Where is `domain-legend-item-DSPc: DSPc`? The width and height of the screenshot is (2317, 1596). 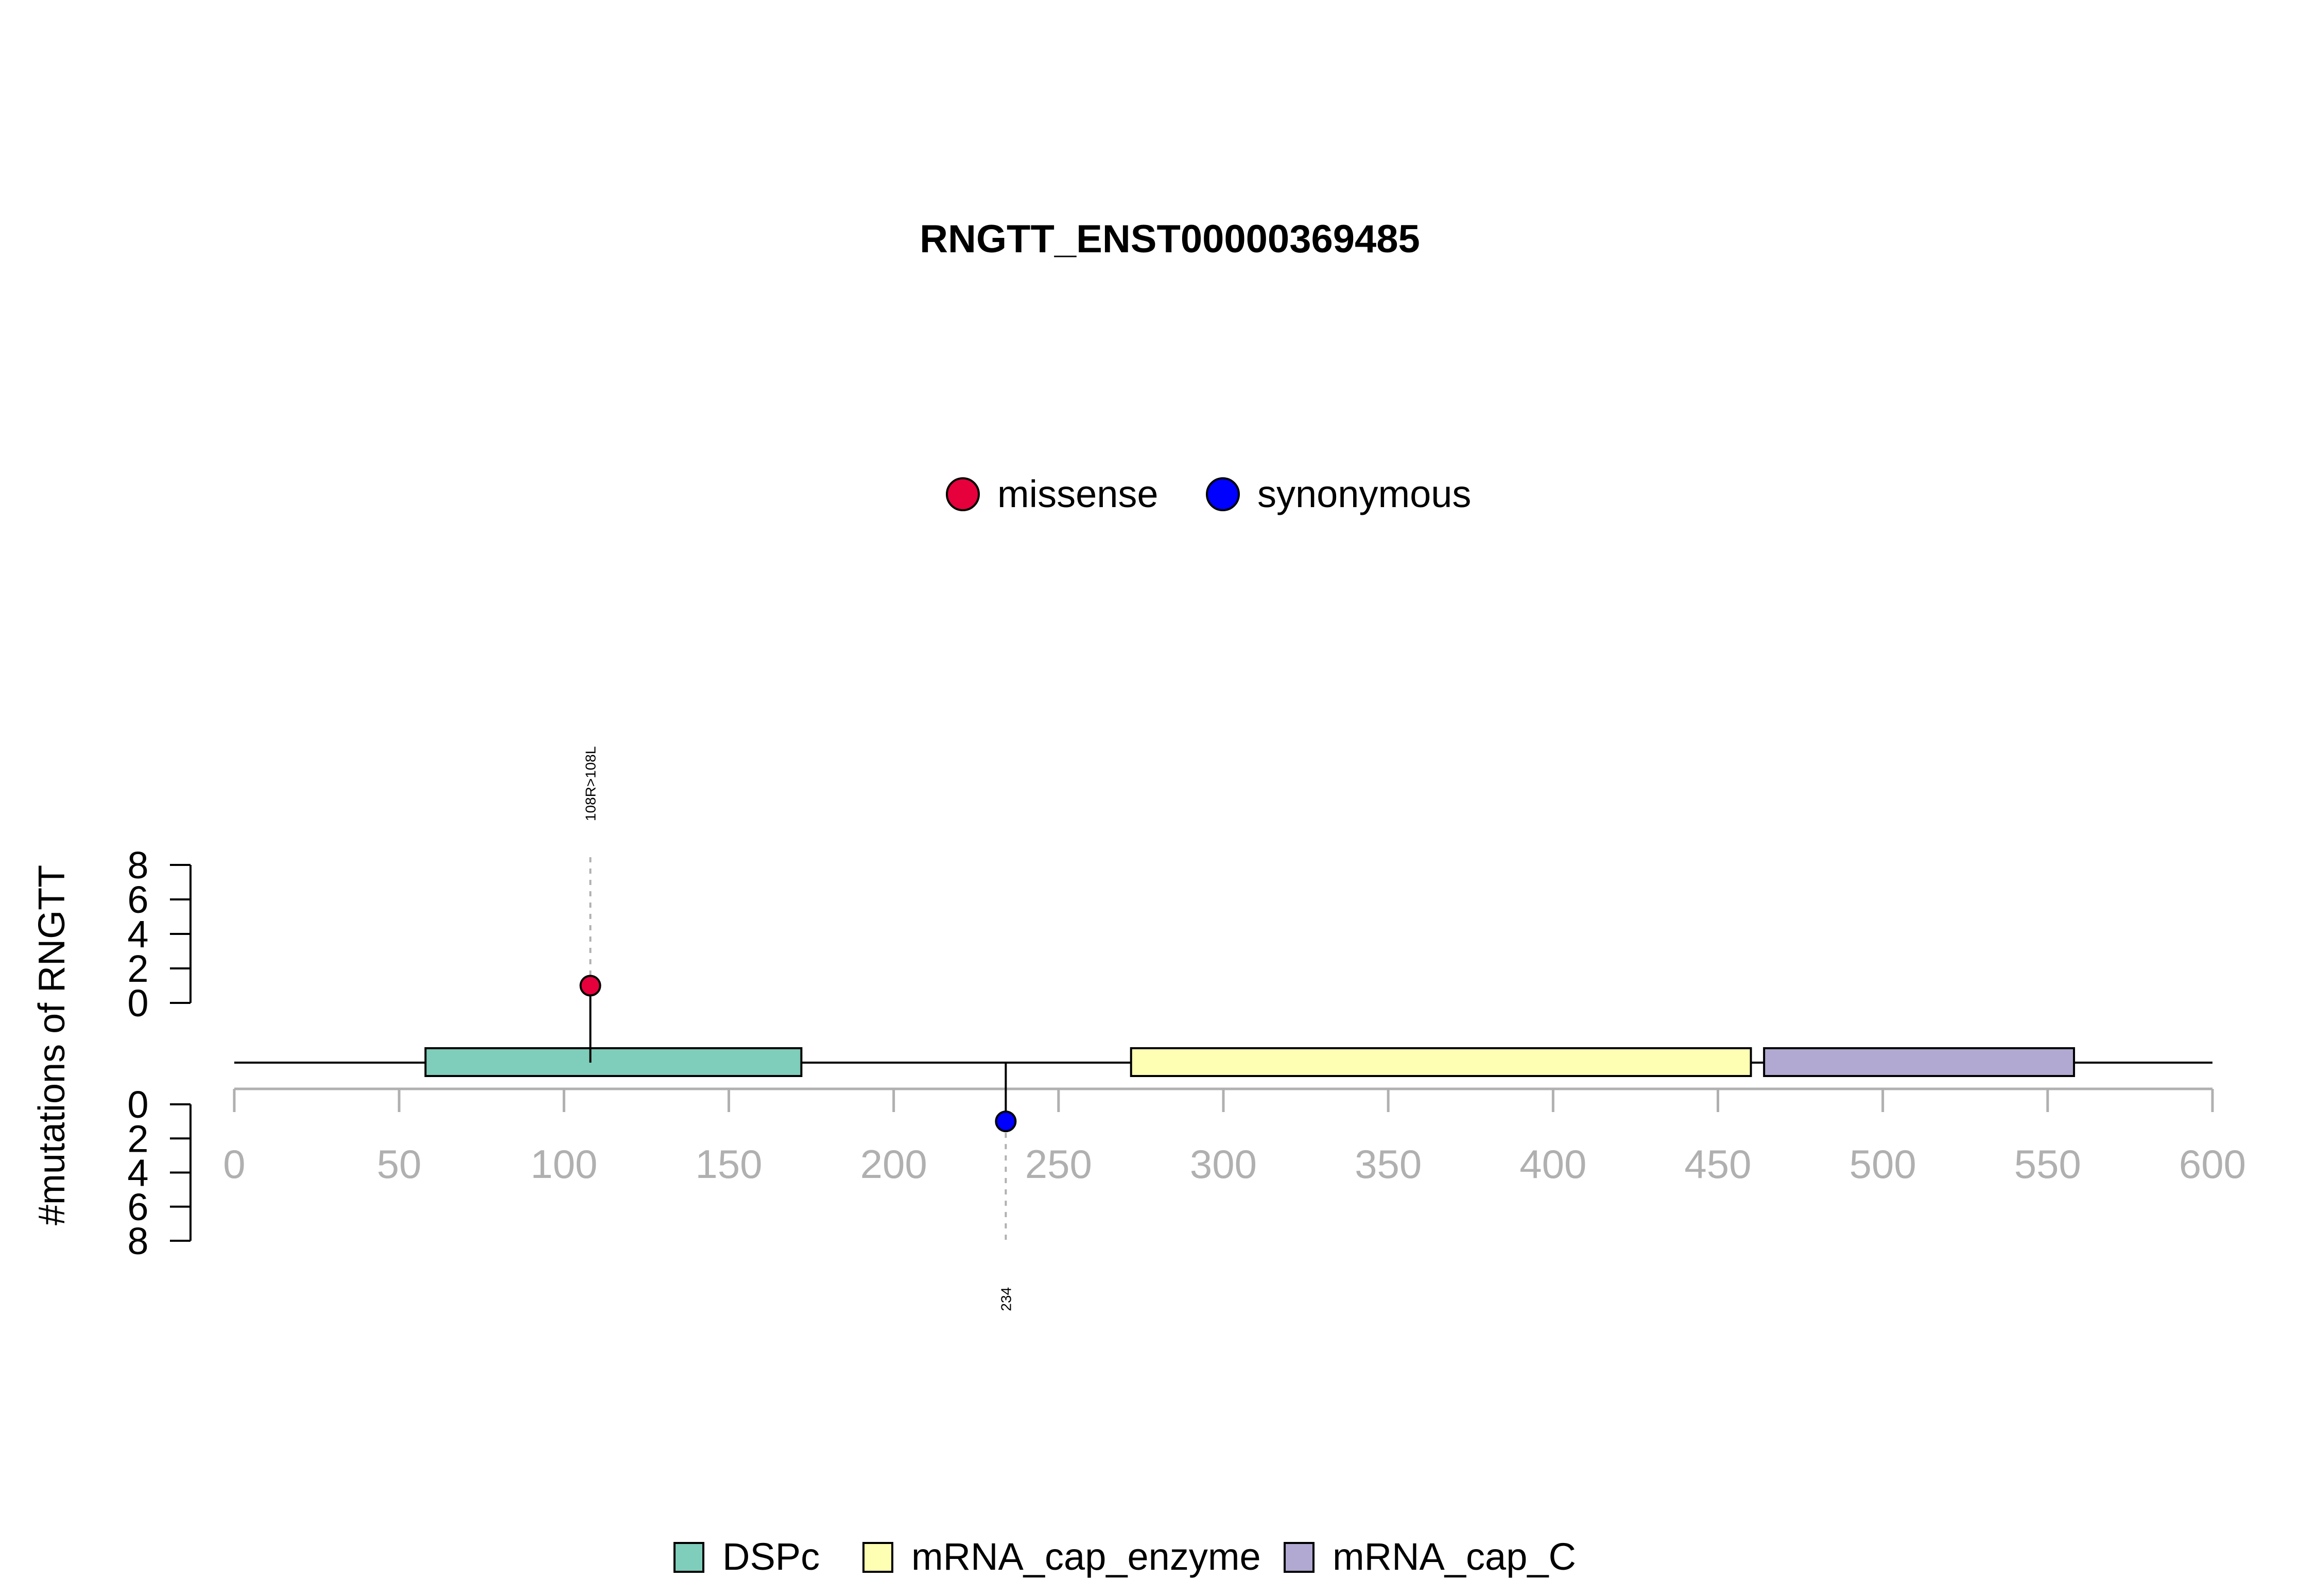
domain-legend-item-DSPc: DSPc is located at coordinates (746, 1557).